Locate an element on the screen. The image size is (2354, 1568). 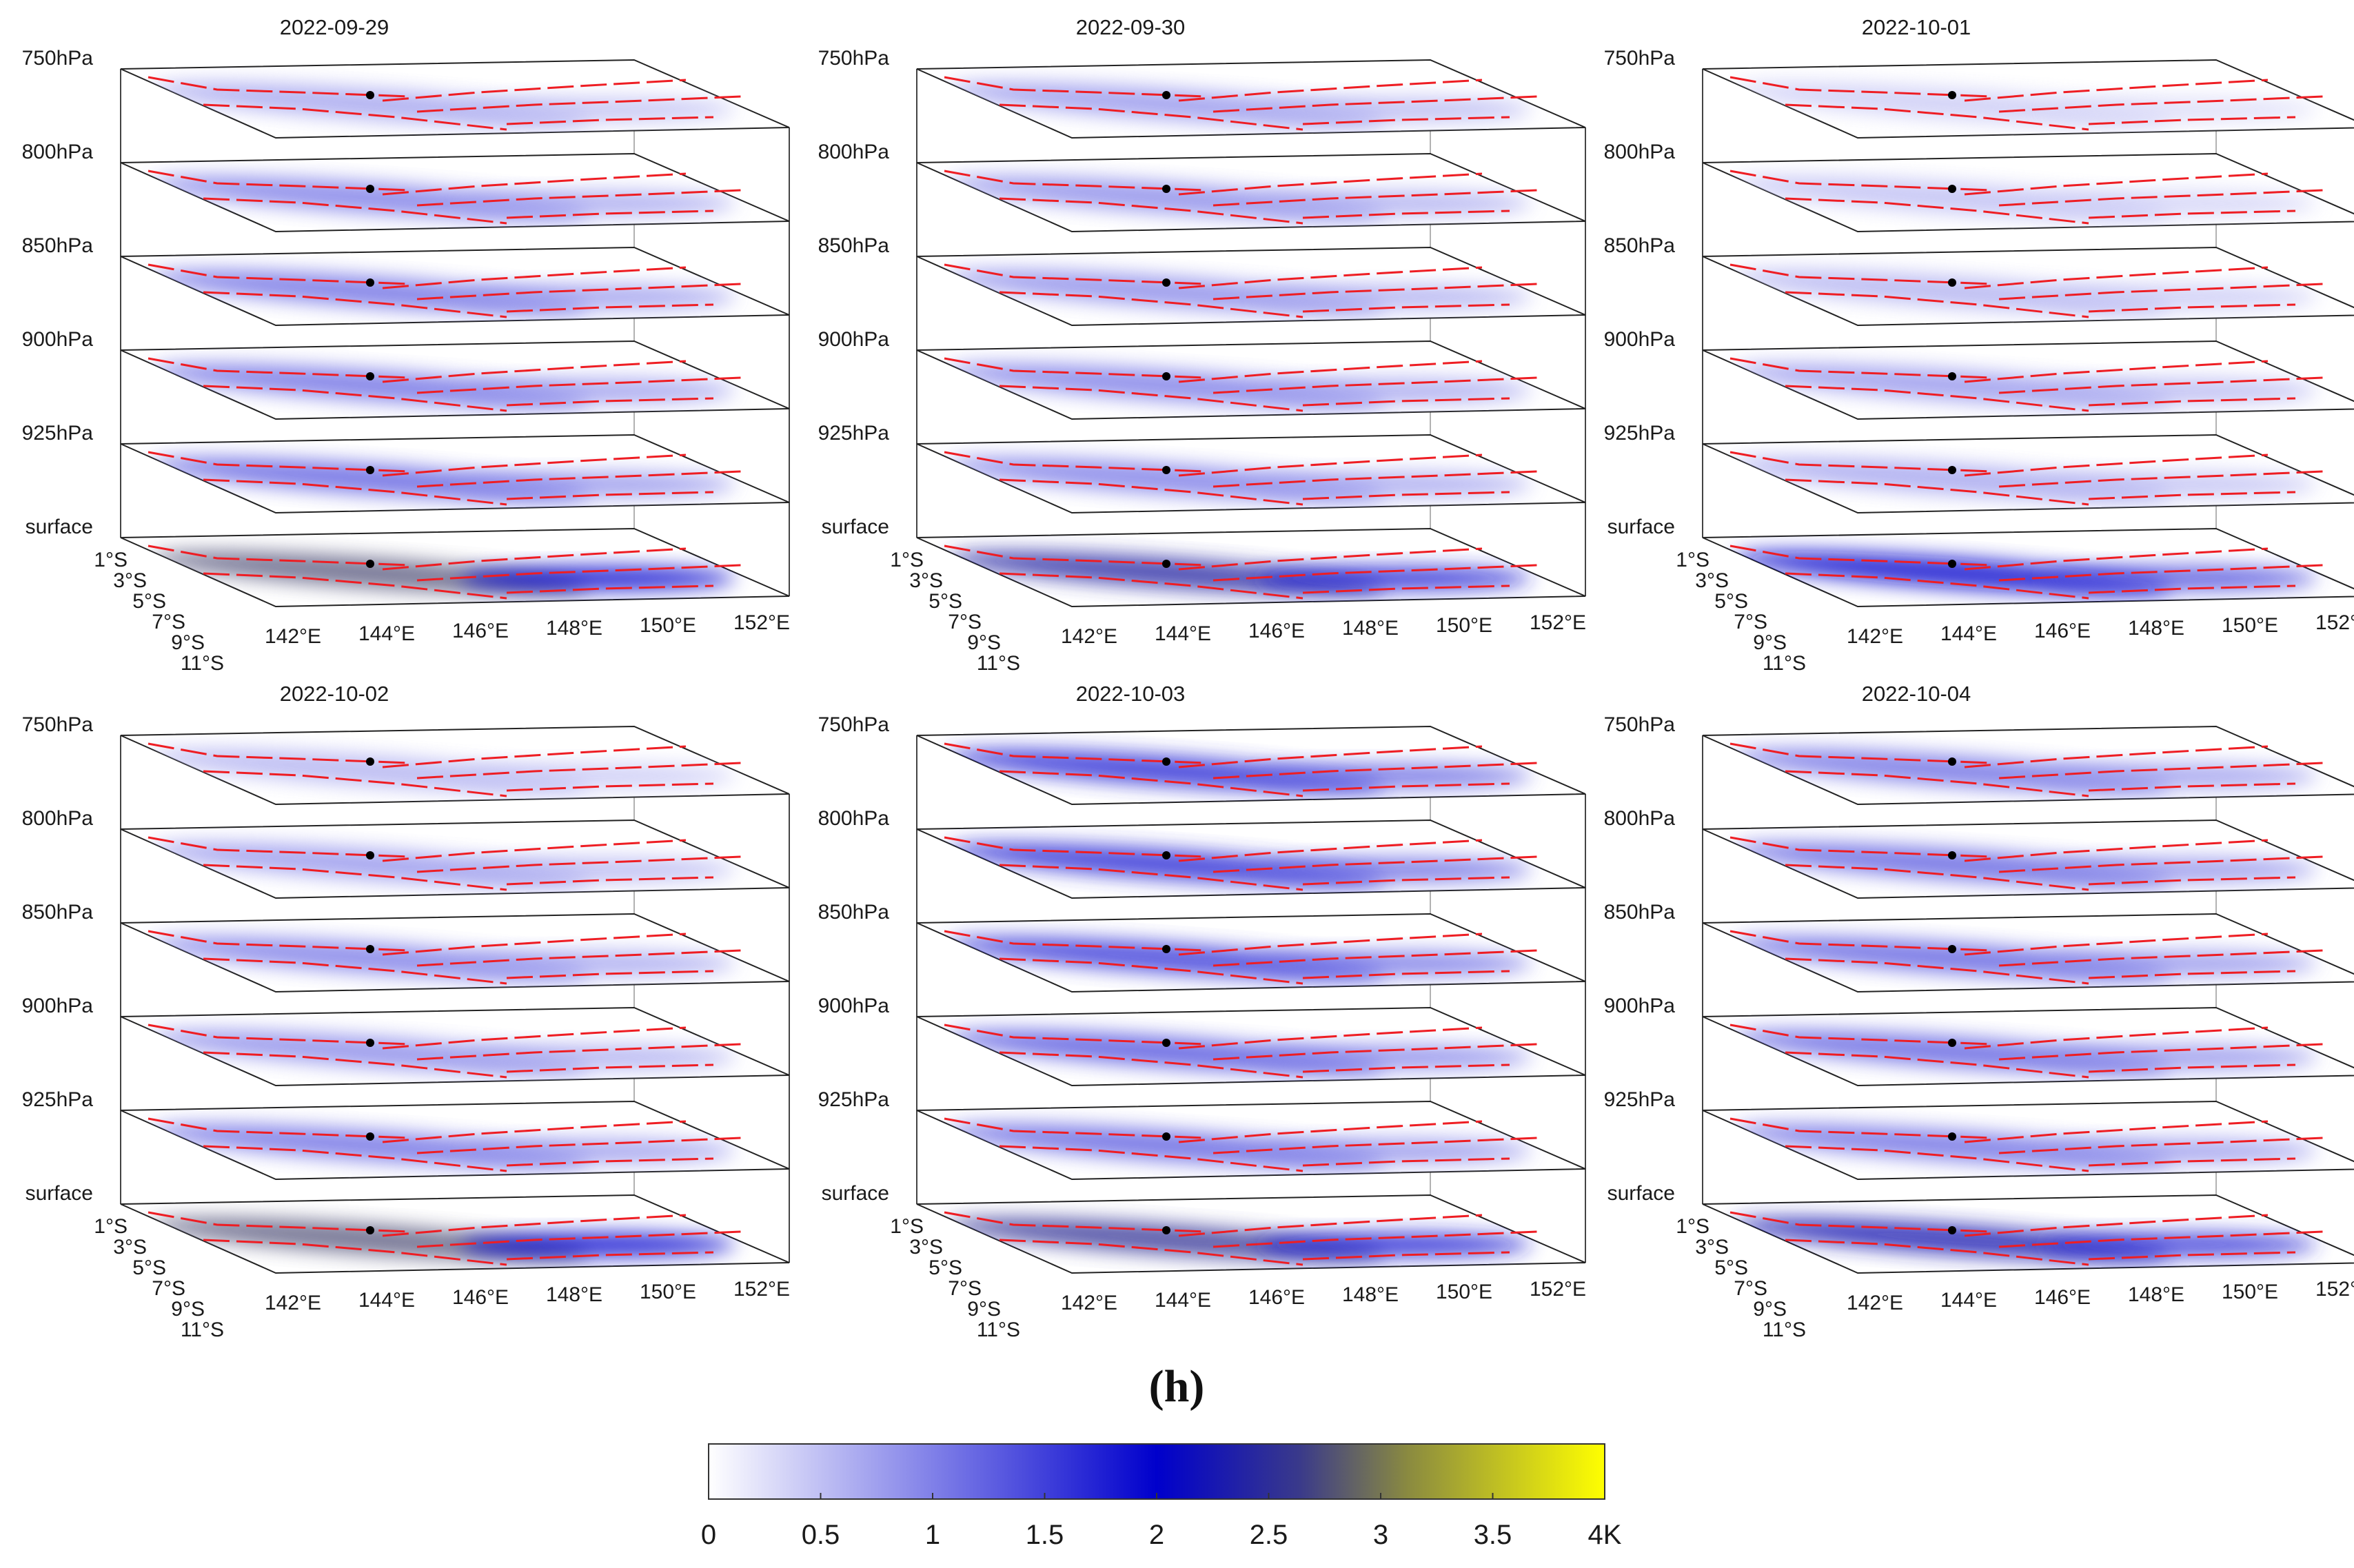
panel-title: 2022-09-29 is located at coordinates (334, 27).